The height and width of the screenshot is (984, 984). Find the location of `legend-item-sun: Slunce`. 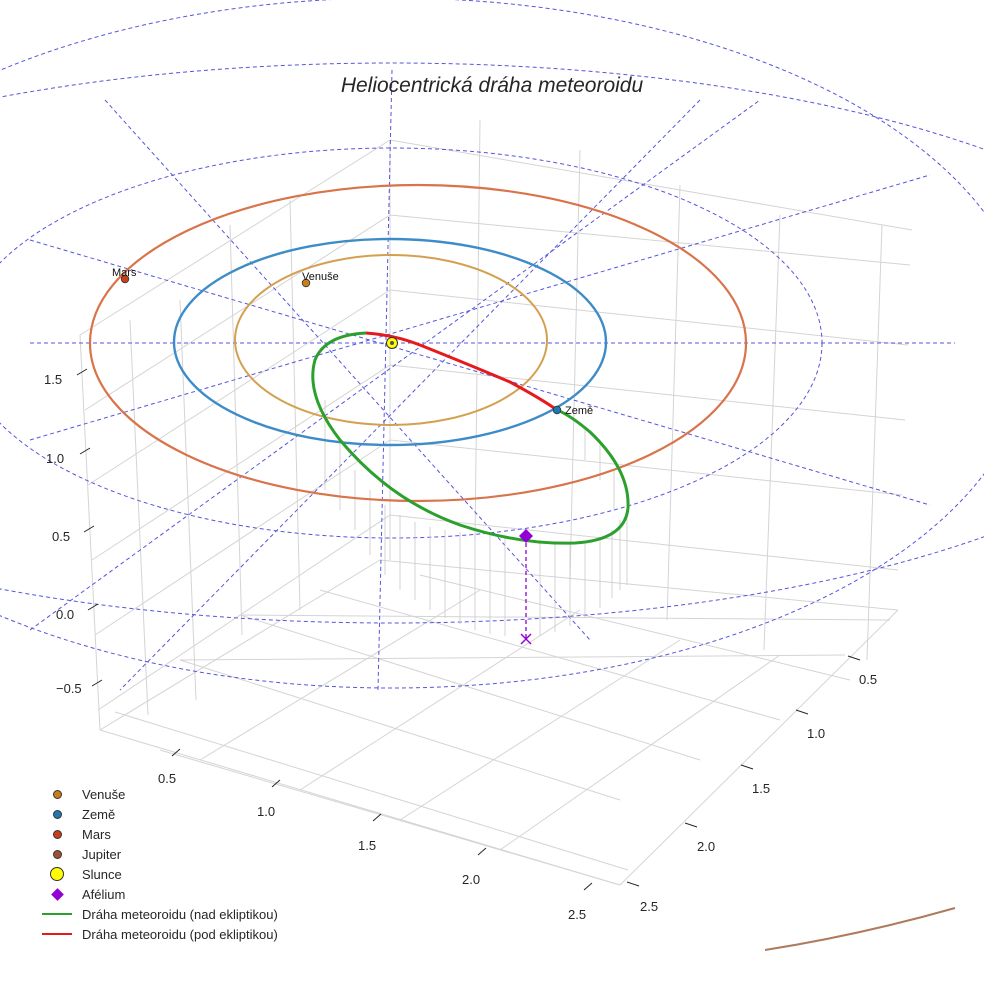

legend-item-sun: Slunce is located at coordinates (157, 874).